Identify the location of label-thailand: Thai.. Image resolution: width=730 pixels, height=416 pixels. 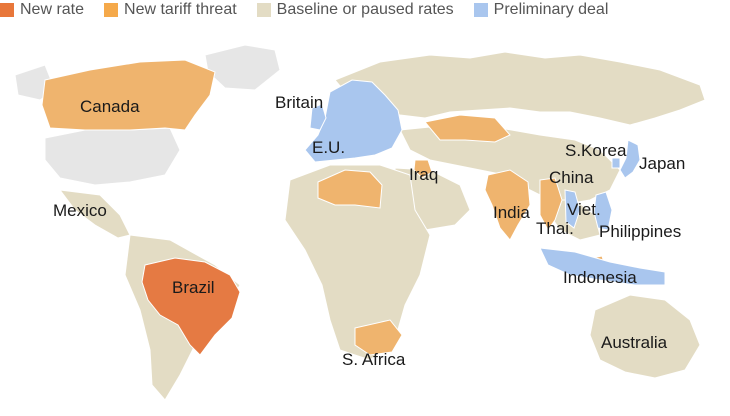
(555, 228).